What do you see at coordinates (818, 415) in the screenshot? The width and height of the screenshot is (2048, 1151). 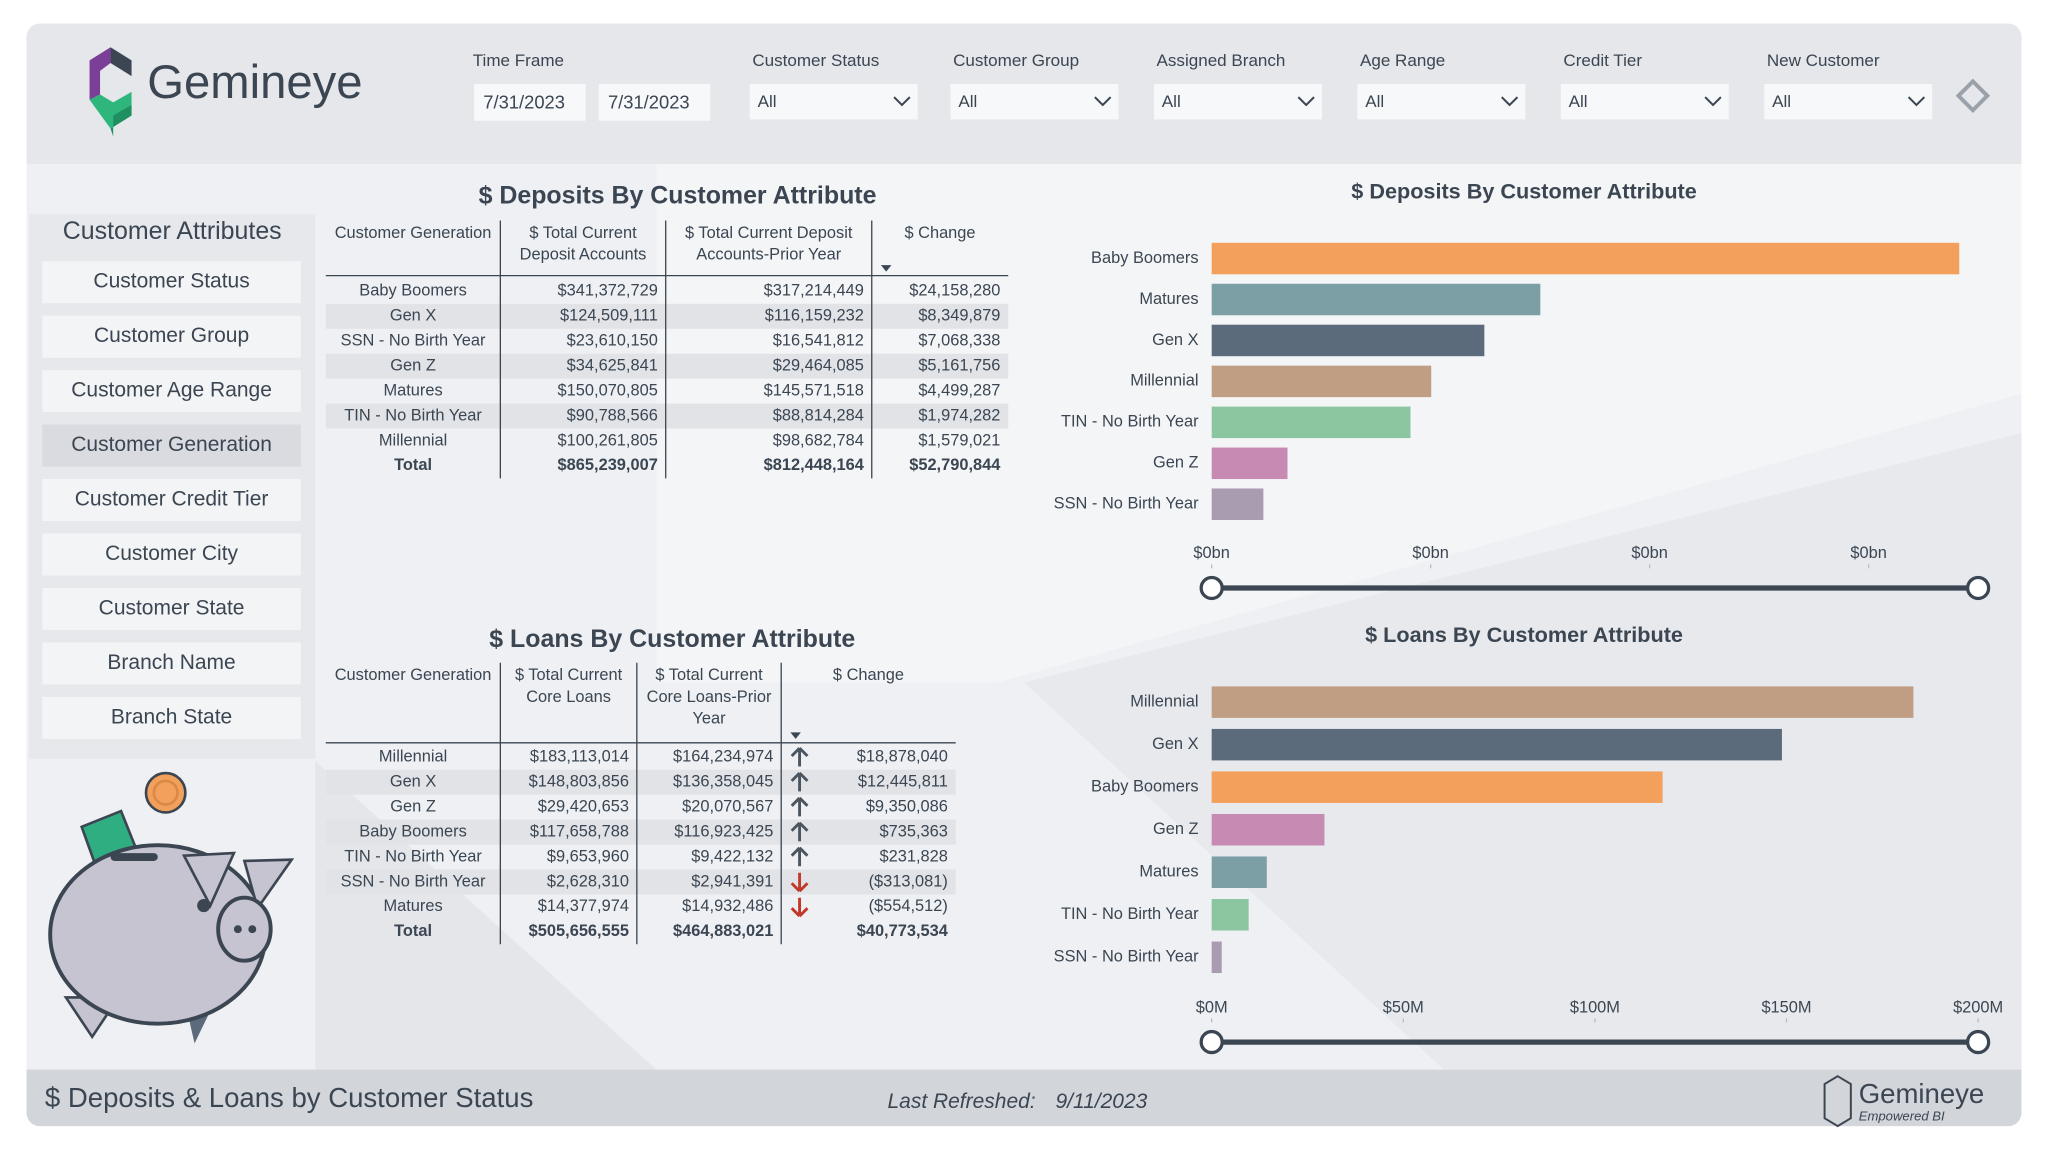 I see `table-cell: $88,814,284` at bounding box center [818, 415].